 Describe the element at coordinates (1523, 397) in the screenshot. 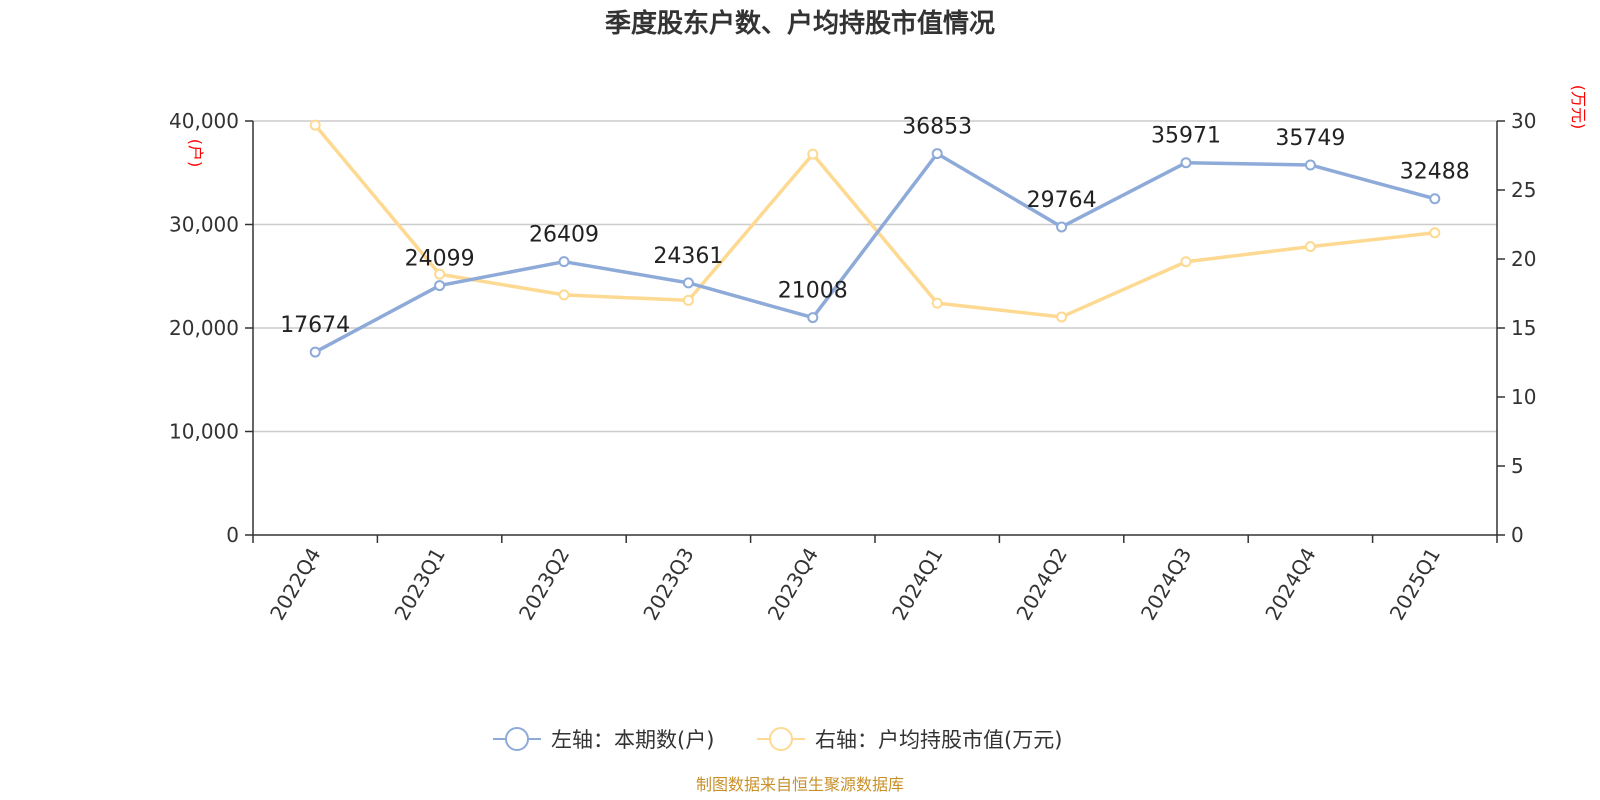

I see `right-tick-label: 10` at that location.